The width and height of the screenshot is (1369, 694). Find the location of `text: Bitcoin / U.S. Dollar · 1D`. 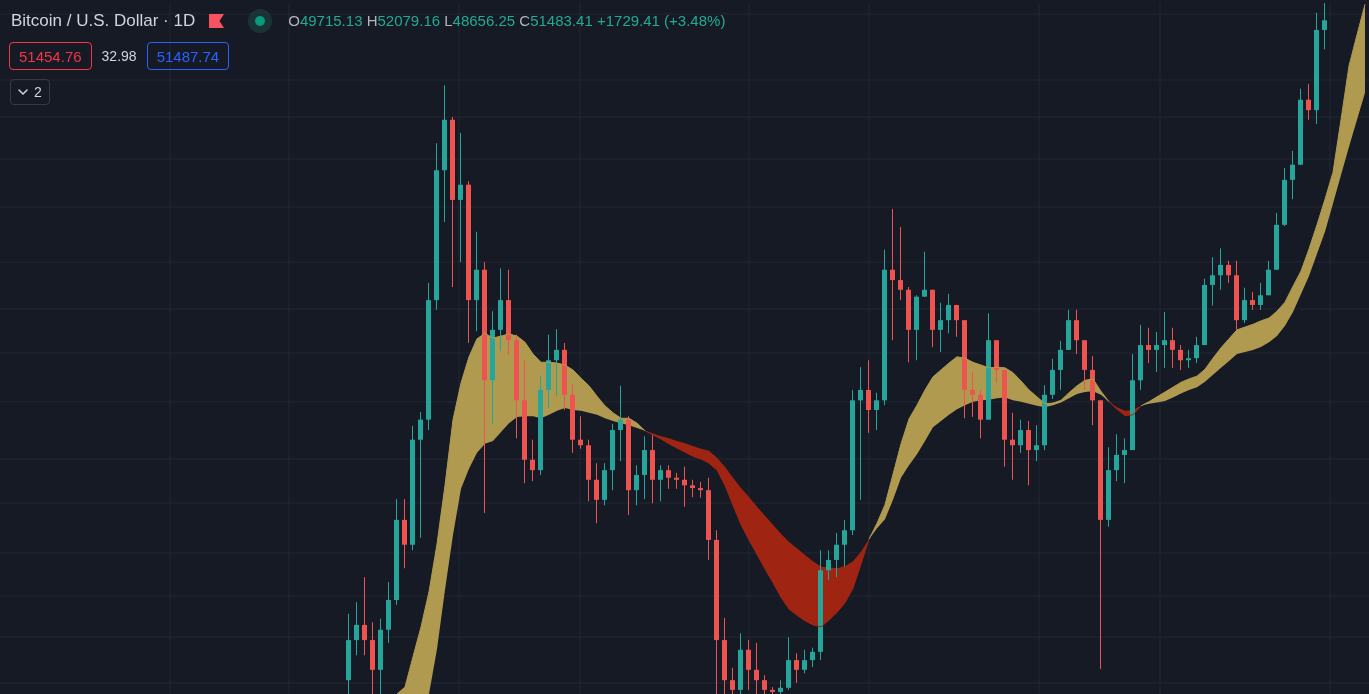

text: Bitcoin / U.S. Dollar · 1D is located at coordinates (103, 21).